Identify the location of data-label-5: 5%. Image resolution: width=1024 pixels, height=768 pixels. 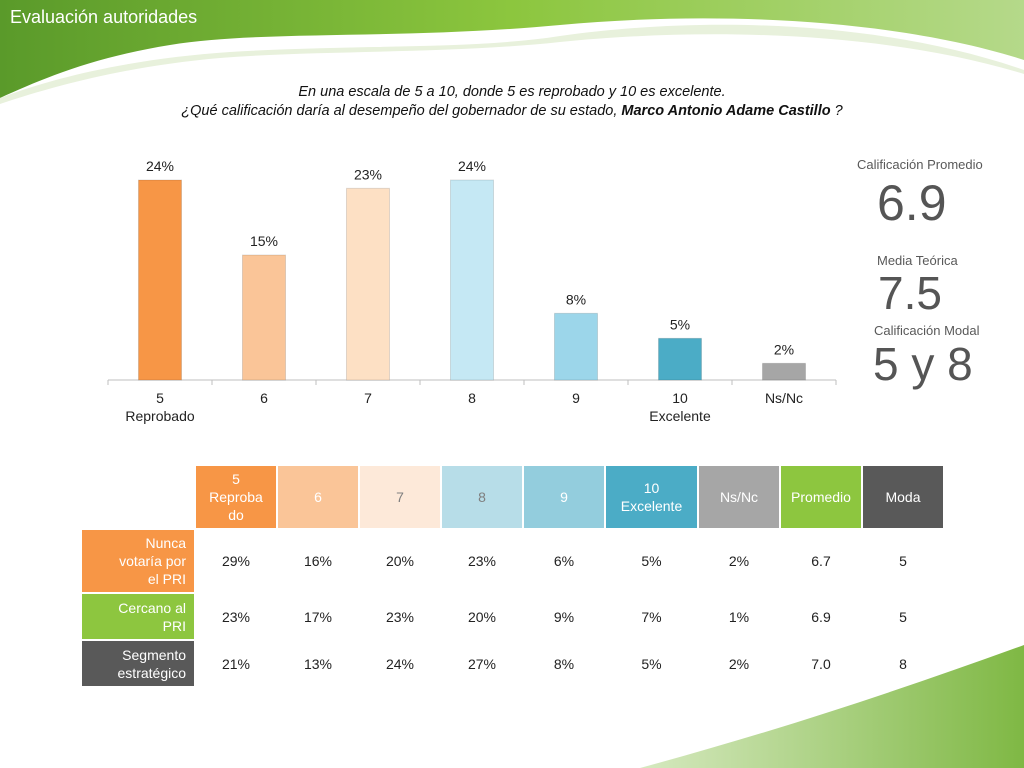
(680, 324).